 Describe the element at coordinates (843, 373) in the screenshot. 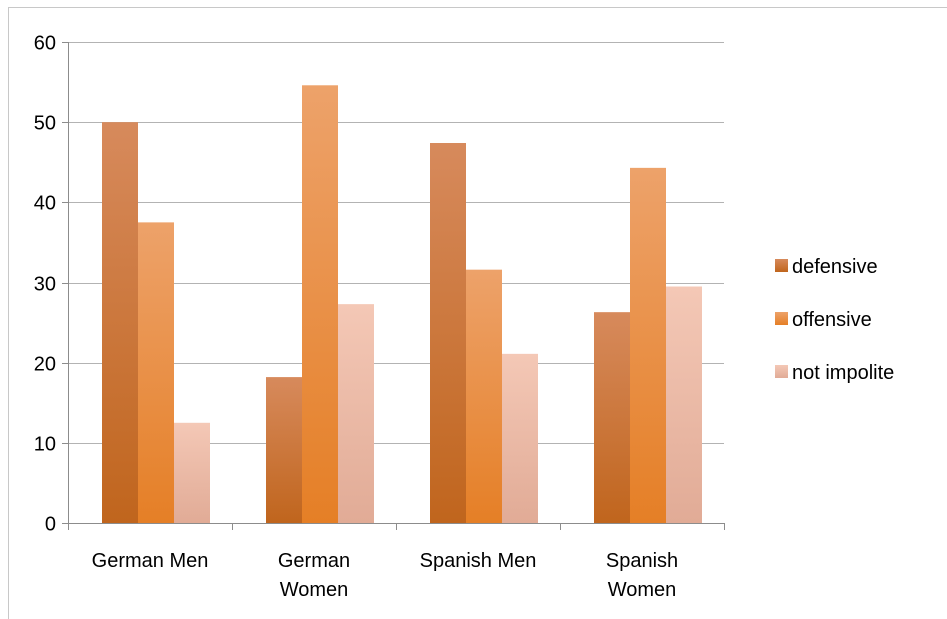

I see `legend-label-not-impolite: not impolite` at that location.